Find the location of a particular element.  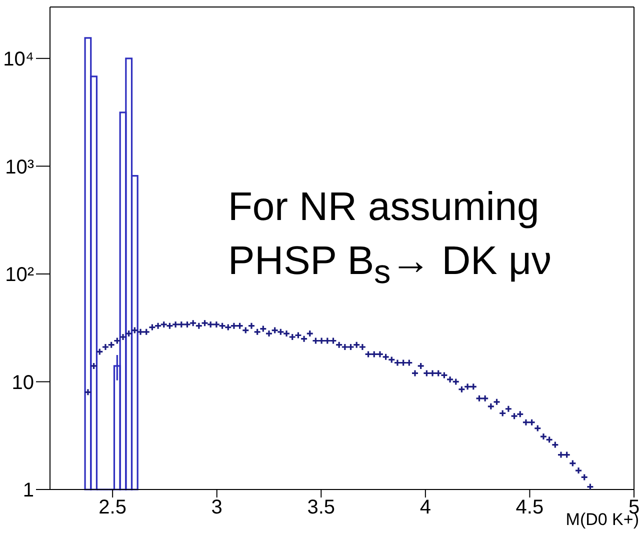

y-tick-label: 10³ is located at coordinates (19, 167).